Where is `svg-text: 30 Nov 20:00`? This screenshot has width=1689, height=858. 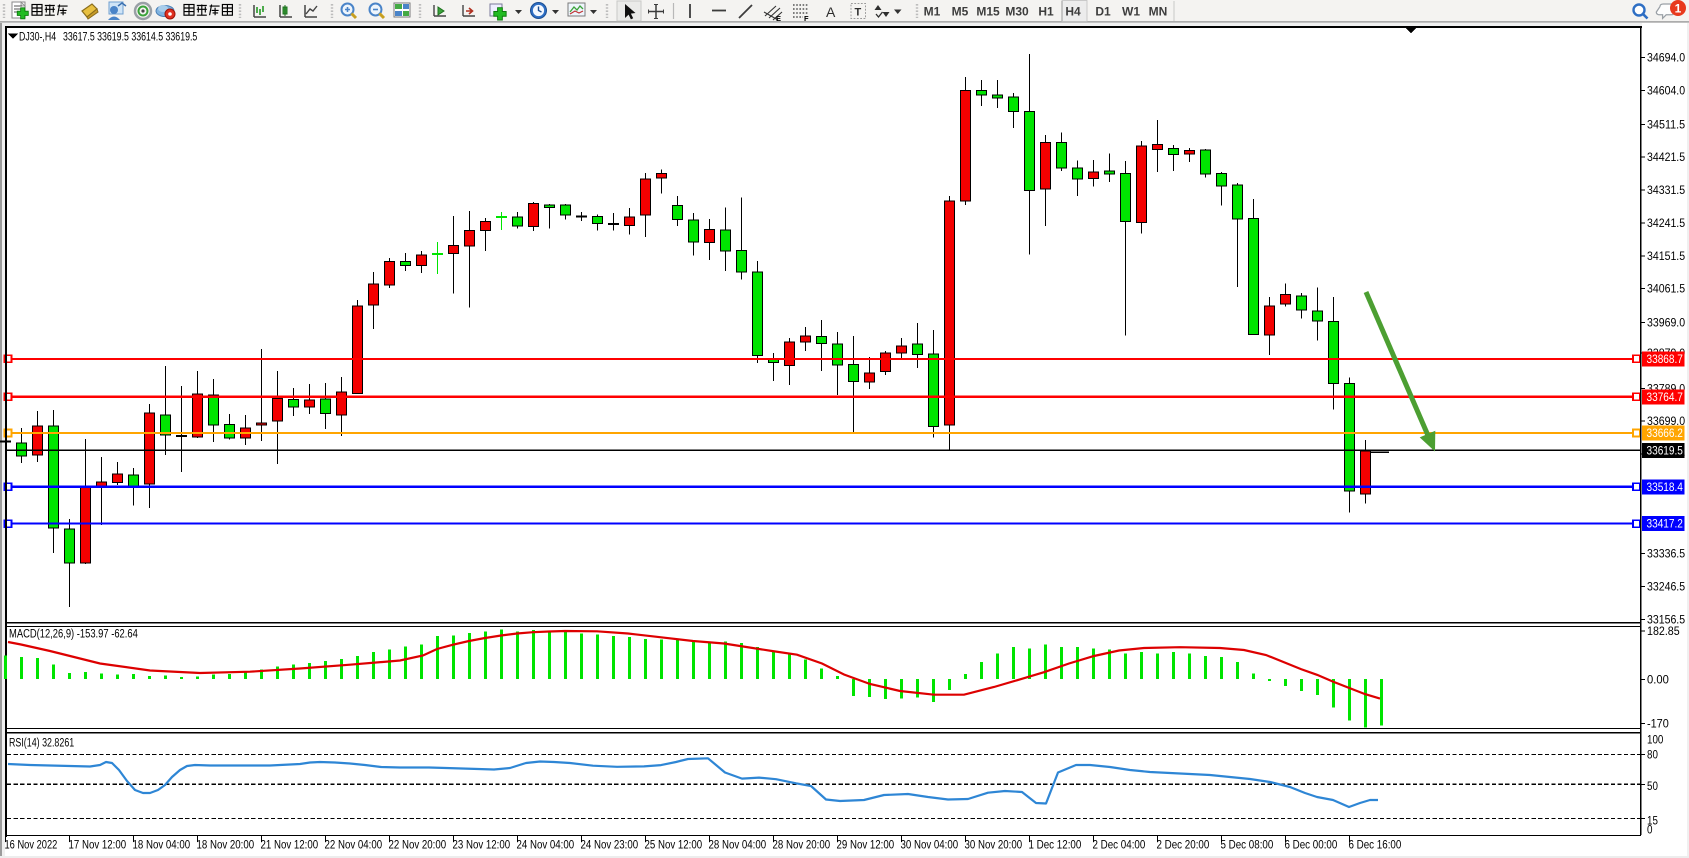
svg-text: 30 Nov 20:00 is located at coordinates (994, 846).